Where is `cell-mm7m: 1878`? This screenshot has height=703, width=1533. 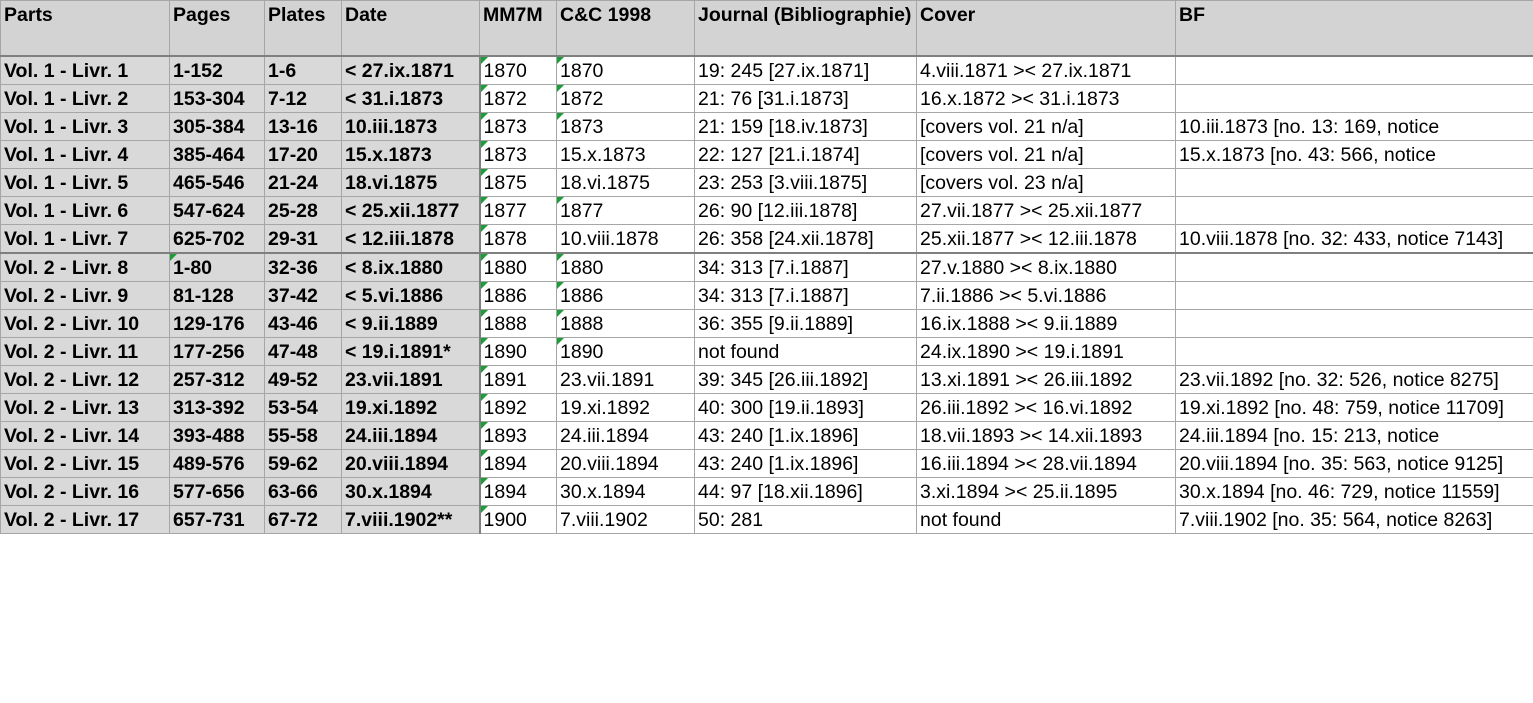 cell-mm7m: 1878 is located at coordinates (518, 239).